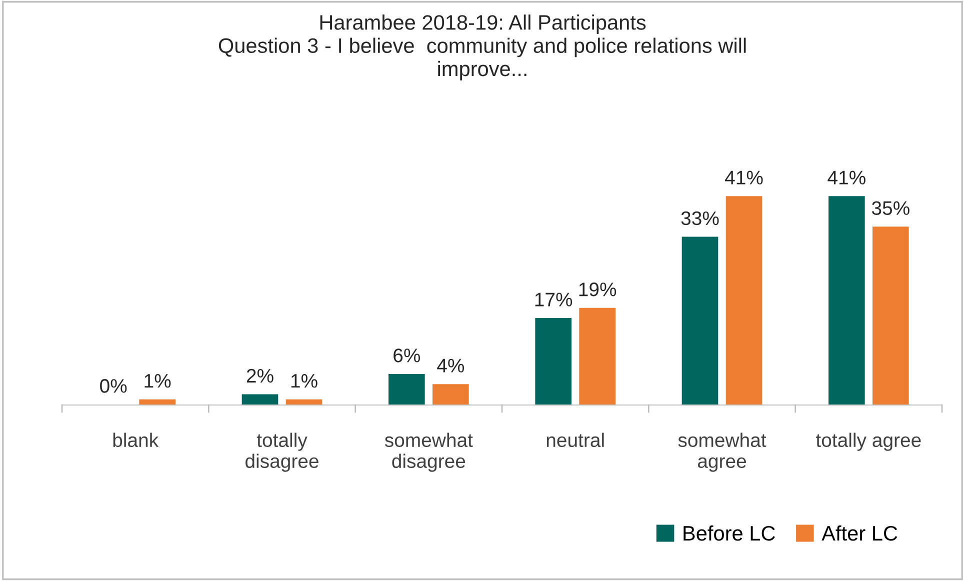 The width and height of the screenshot is (965, 581). Describe the element at coordinates (860, 533) in the screenshot. I see `legend-label: After LC` at that location.